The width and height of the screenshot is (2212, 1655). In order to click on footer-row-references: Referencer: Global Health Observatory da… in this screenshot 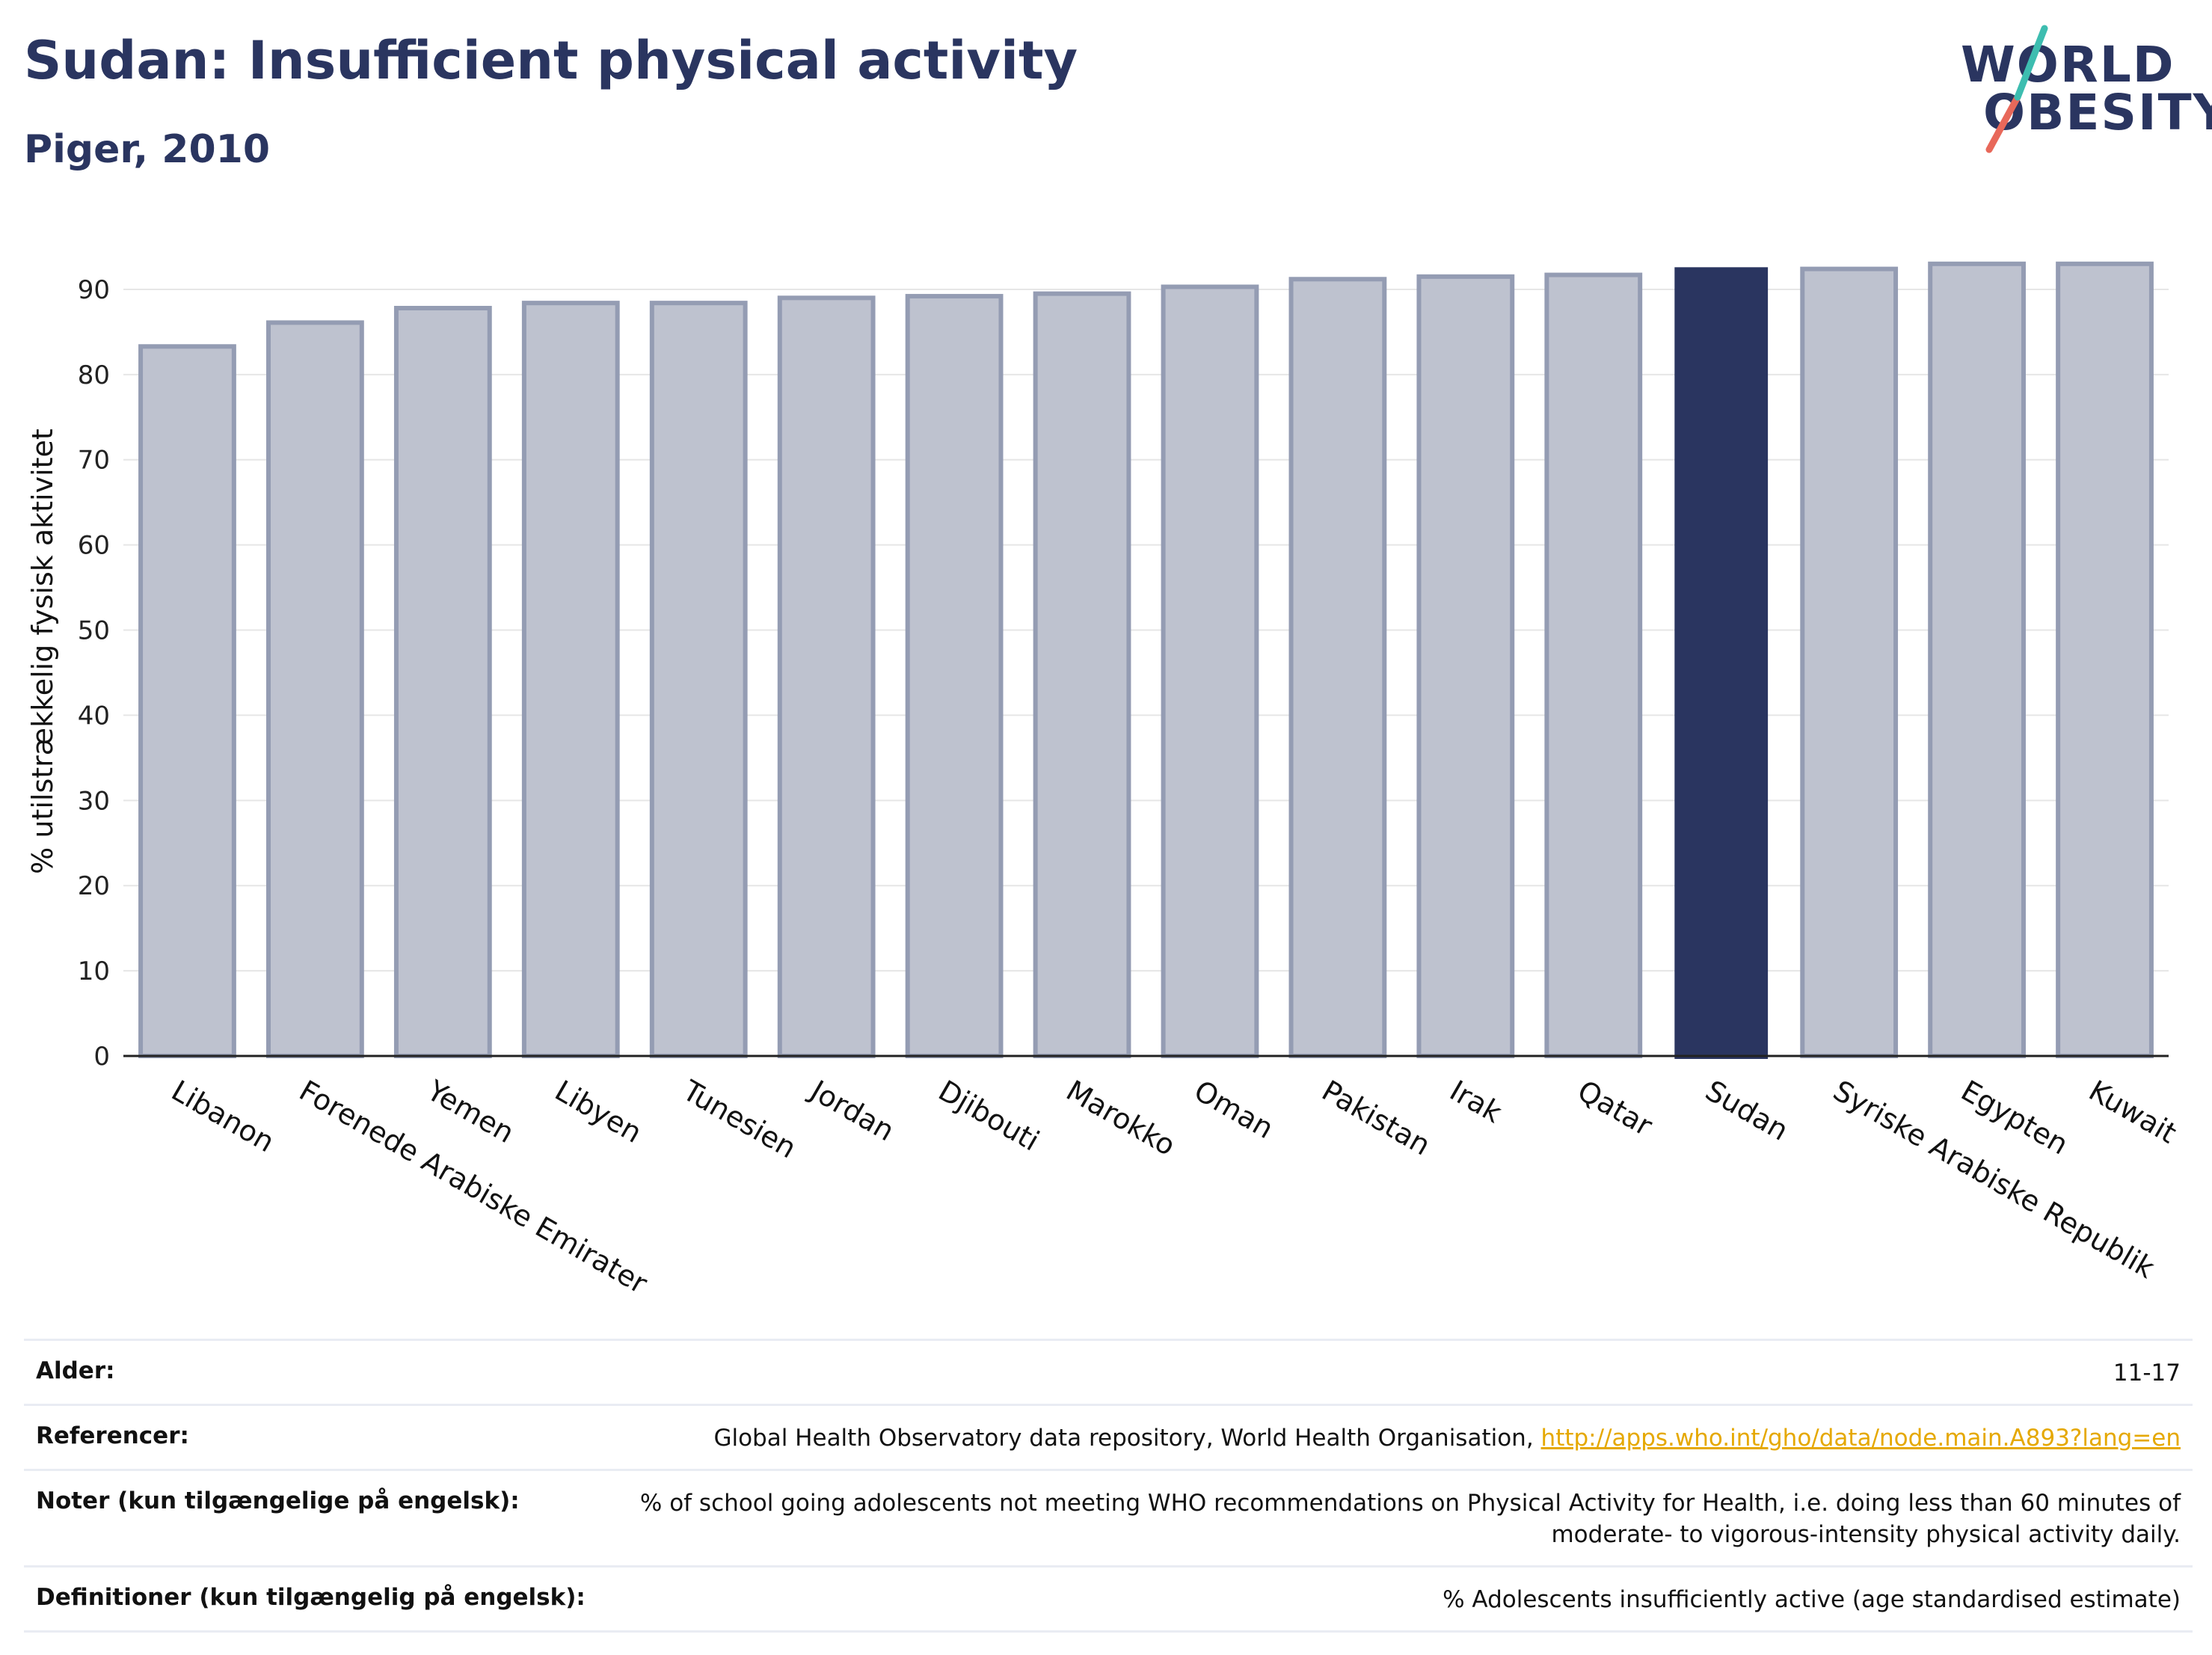, I will do `click(1108, 1436)`.